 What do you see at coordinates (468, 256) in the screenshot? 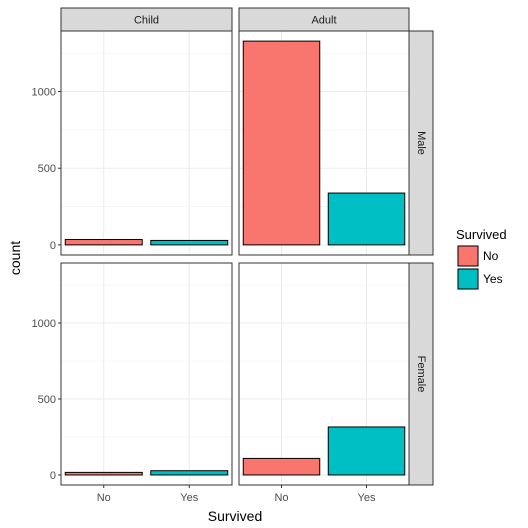
I see `legend-key-no` at bounding box center [468, 256].